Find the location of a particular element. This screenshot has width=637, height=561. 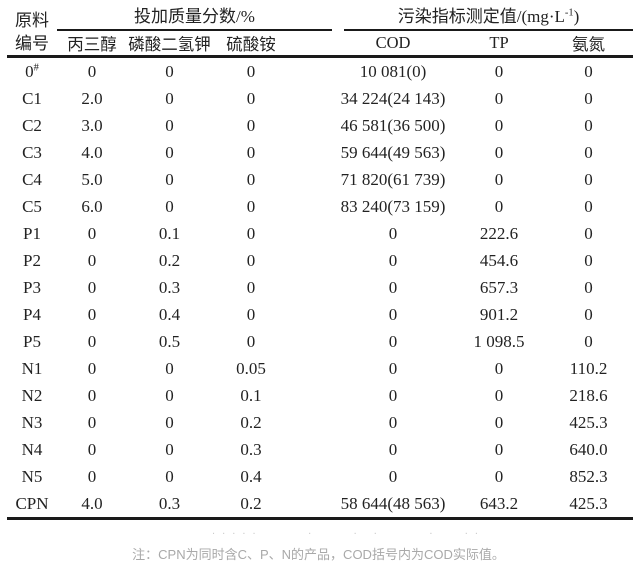

table-cell: 0.4 is located at coordinates (251, 476).